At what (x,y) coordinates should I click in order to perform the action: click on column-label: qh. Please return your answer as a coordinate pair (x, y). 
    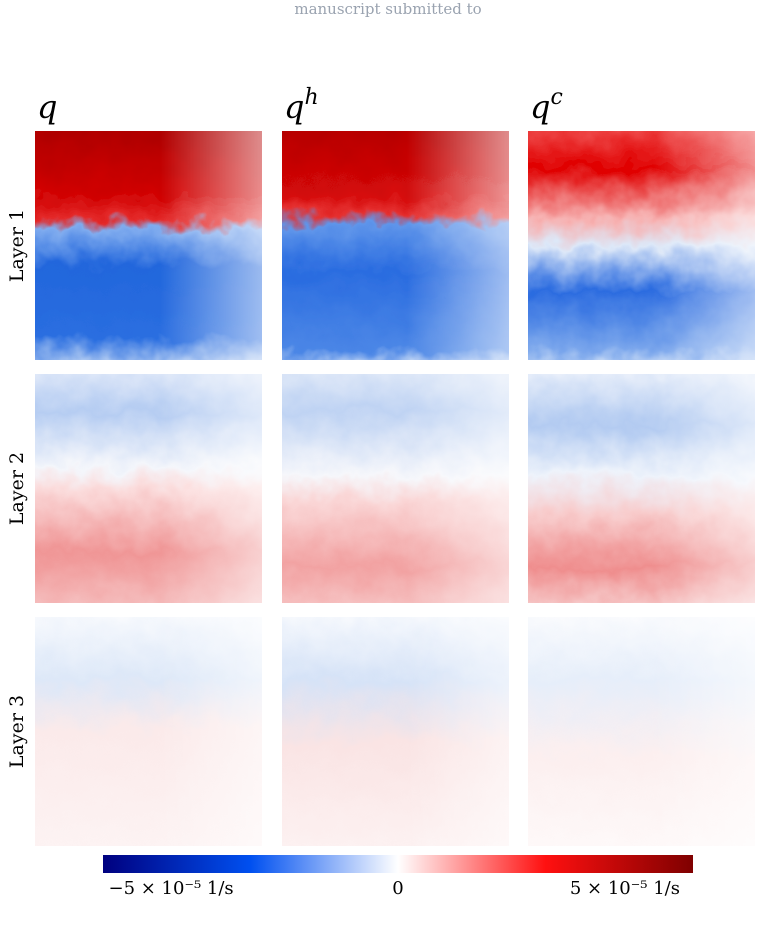
    Looking at the image, I should click on (301, 105).